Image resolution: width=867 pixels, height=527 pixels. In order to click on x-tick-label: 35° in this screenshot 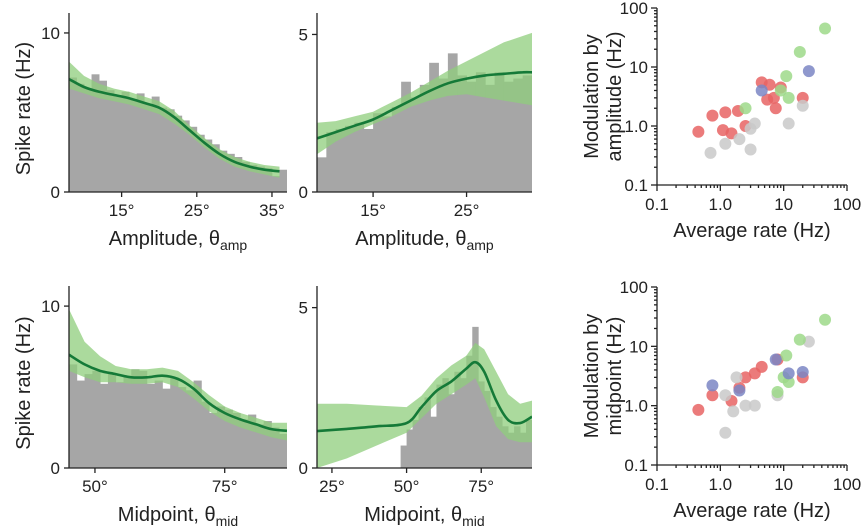, I will do `click(272, 210)`.